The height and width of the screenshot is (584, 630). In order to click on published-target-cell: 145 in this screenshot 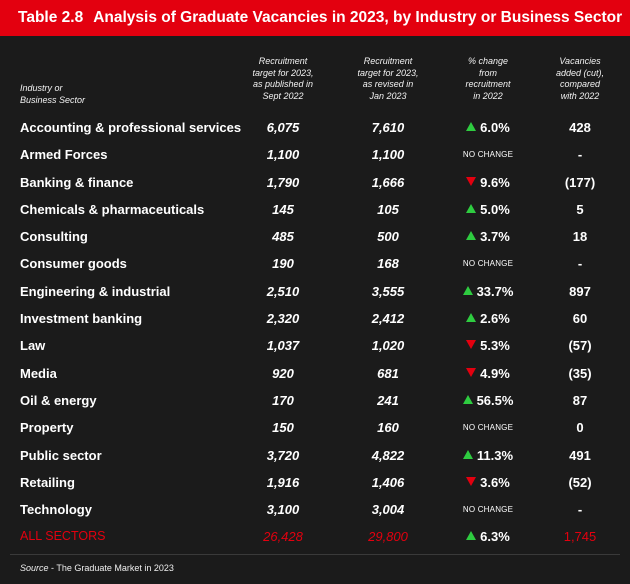, I will do `click(283, 209)`.